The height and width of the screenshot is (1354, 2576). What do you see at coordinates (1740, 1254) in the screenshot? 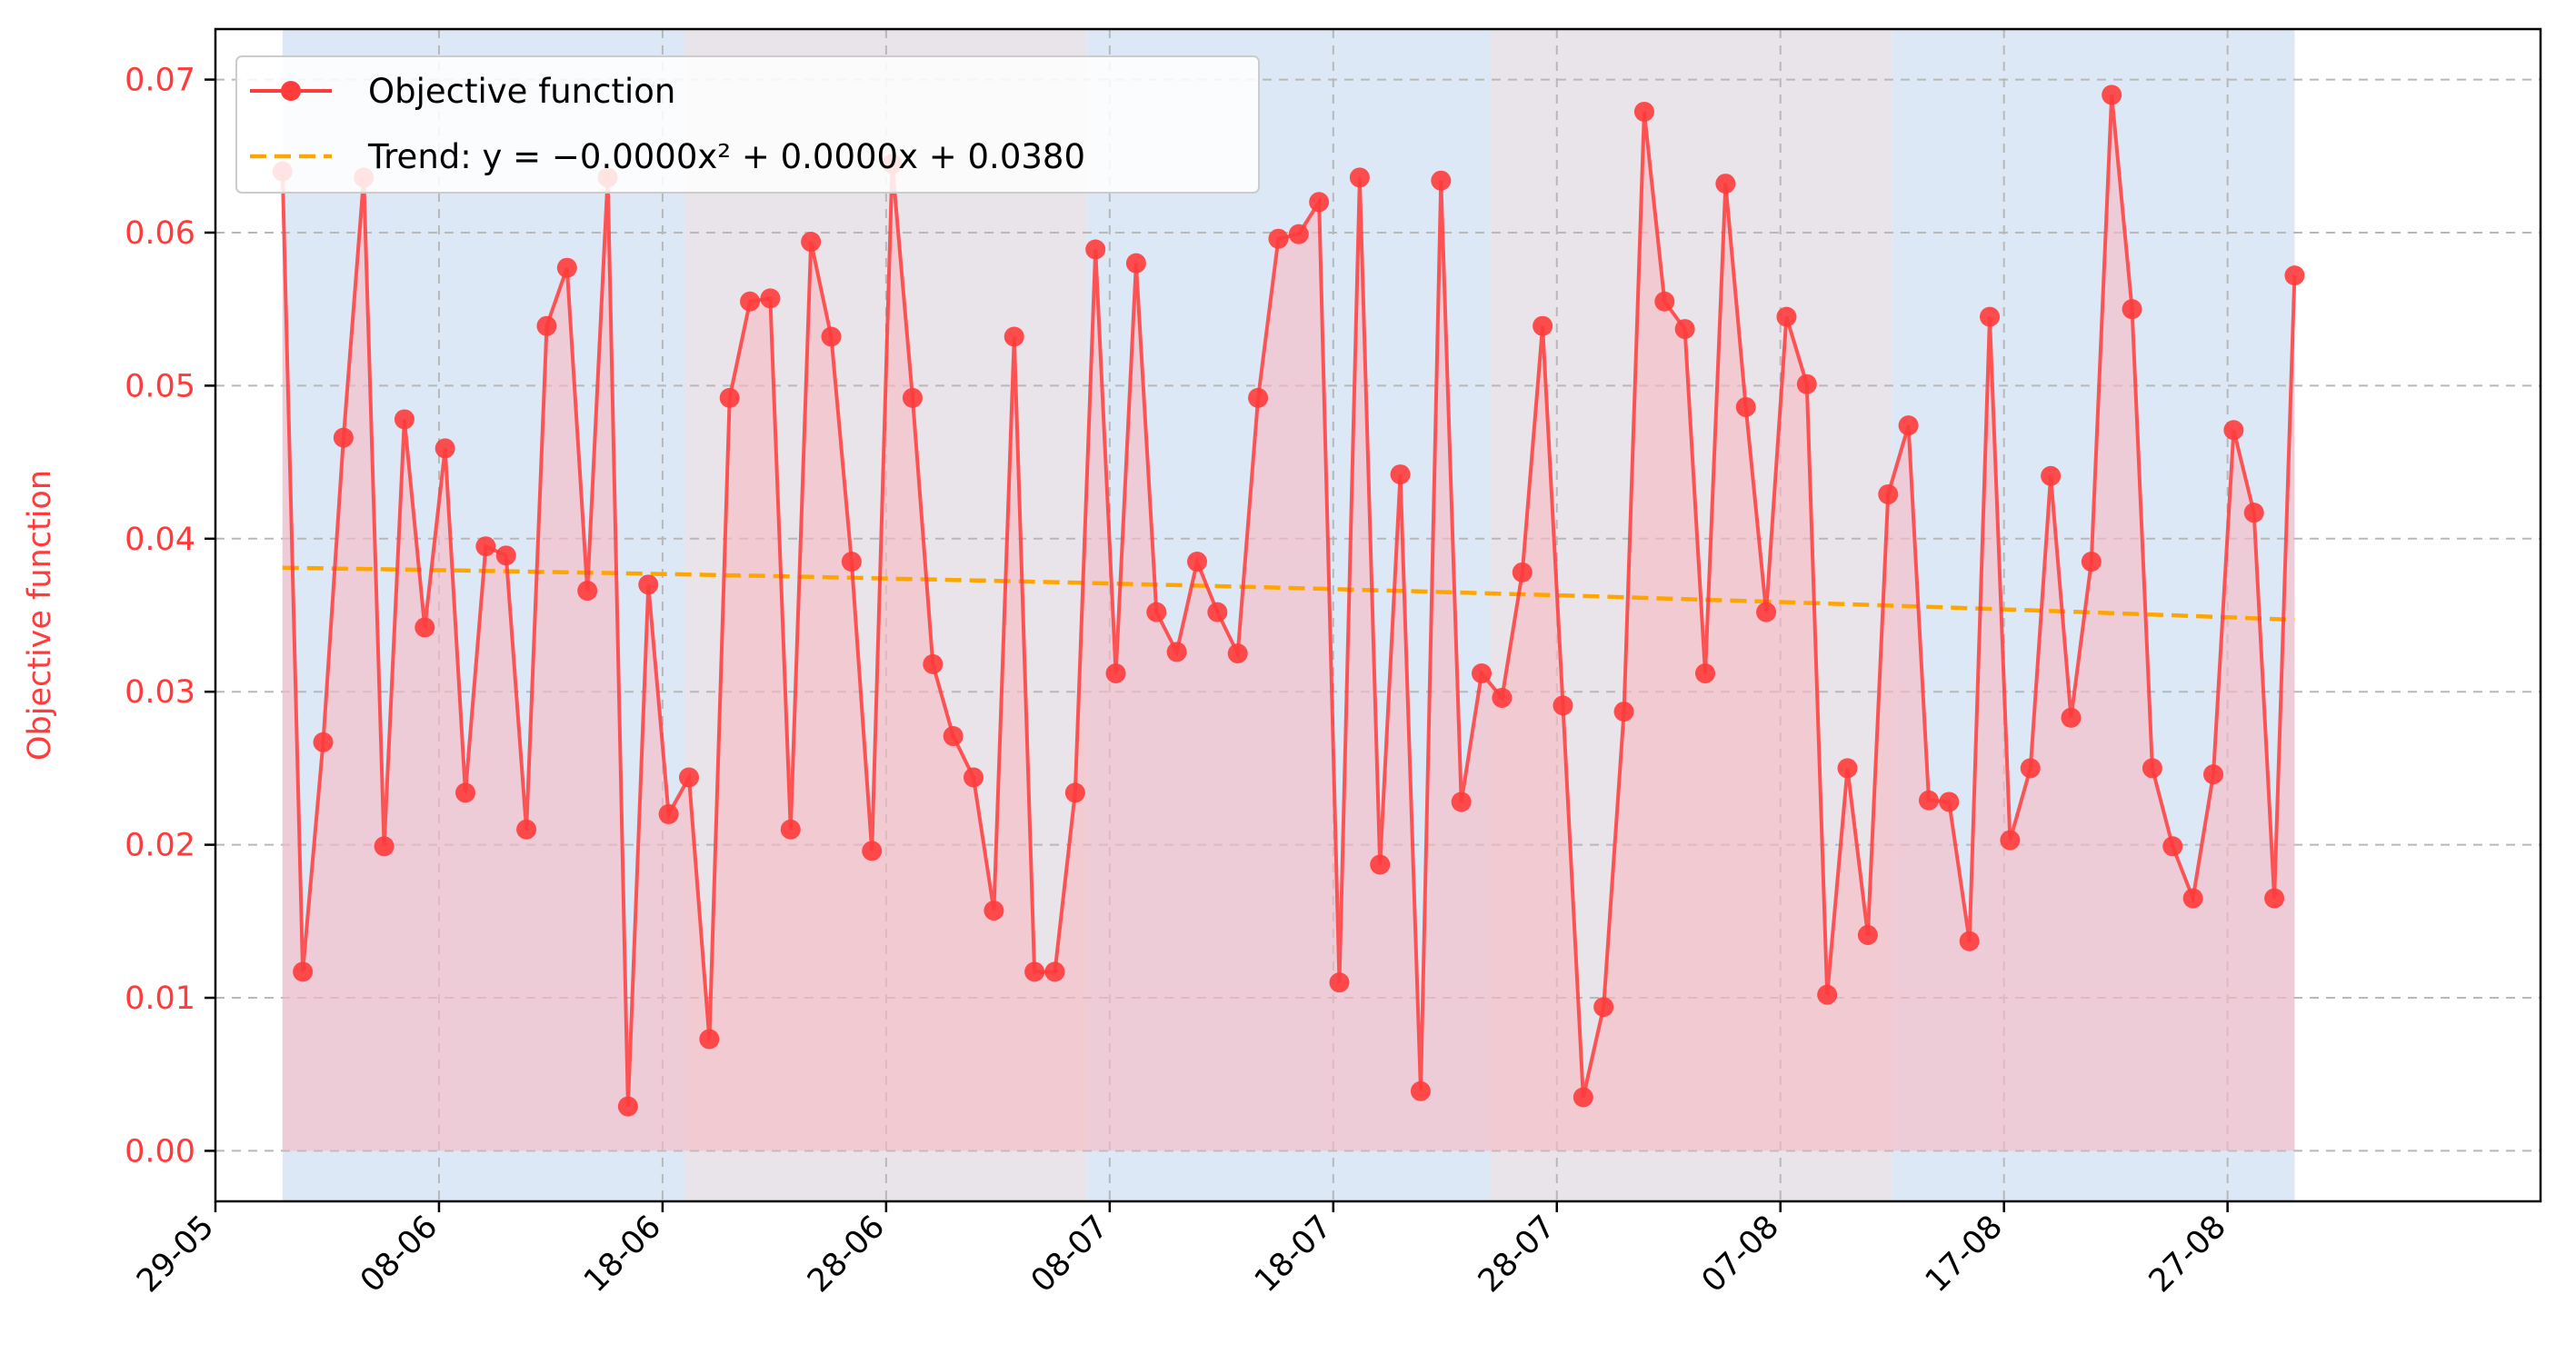
I see `x-tick-label-7: 07-08` at bounding box center [1740, 1254].